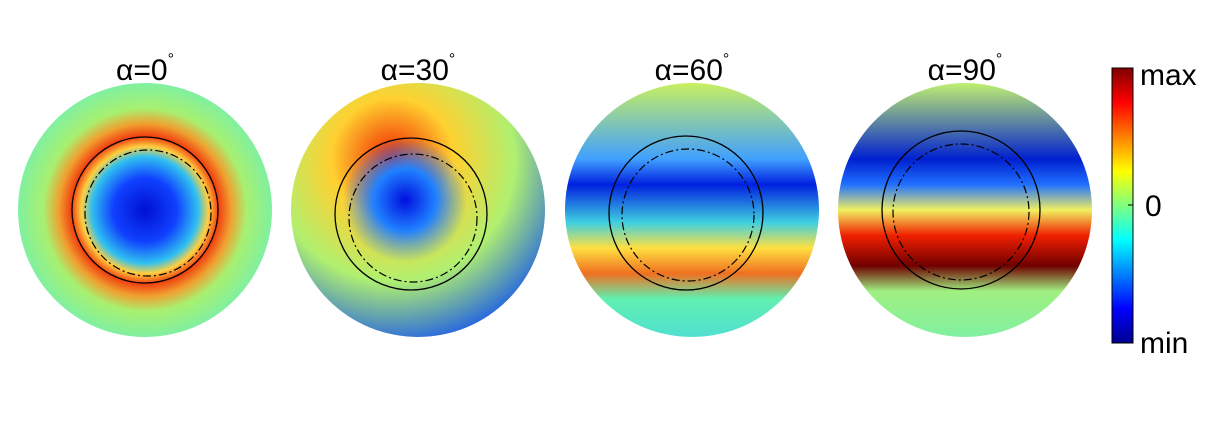 The width and height of the screenshot is (1214, 427). Describe the element at coordinates (1153, 206) in the screenshot. I see `colorbar-label: 0` at that location.